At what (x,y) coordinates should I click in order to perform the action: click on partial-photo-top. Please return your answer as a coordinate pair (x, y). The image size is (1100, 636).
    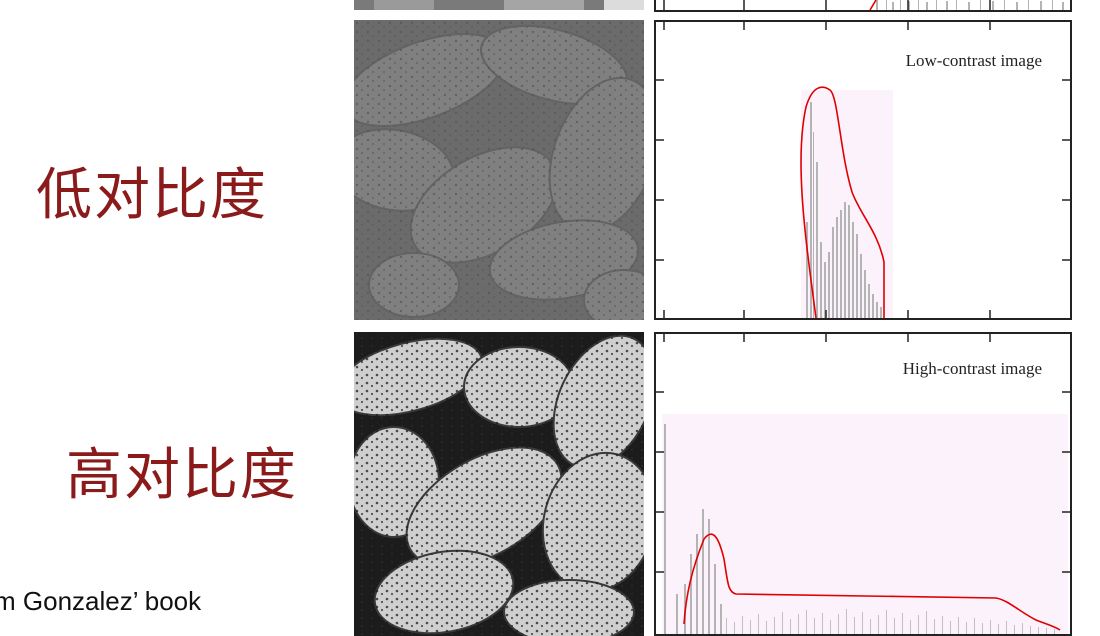
    Looking at the image, I should click on (499, 5).